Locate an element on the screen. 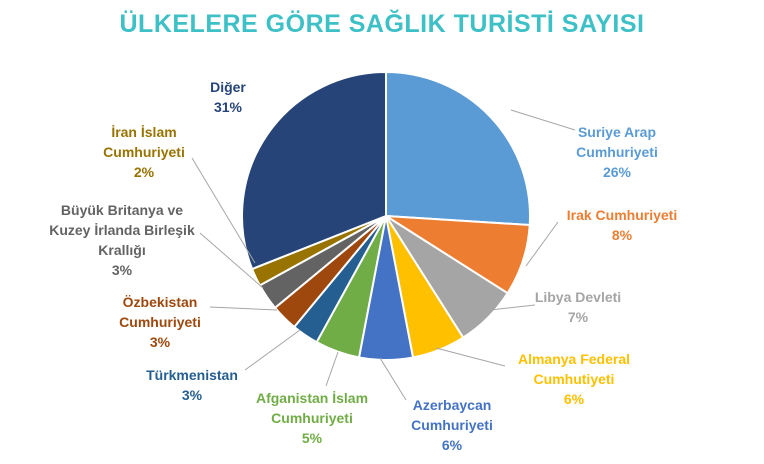 This screenshot has width=764, height=464. slice-label: Irak Cumhuriyeti is located at coordinates (622, 215).